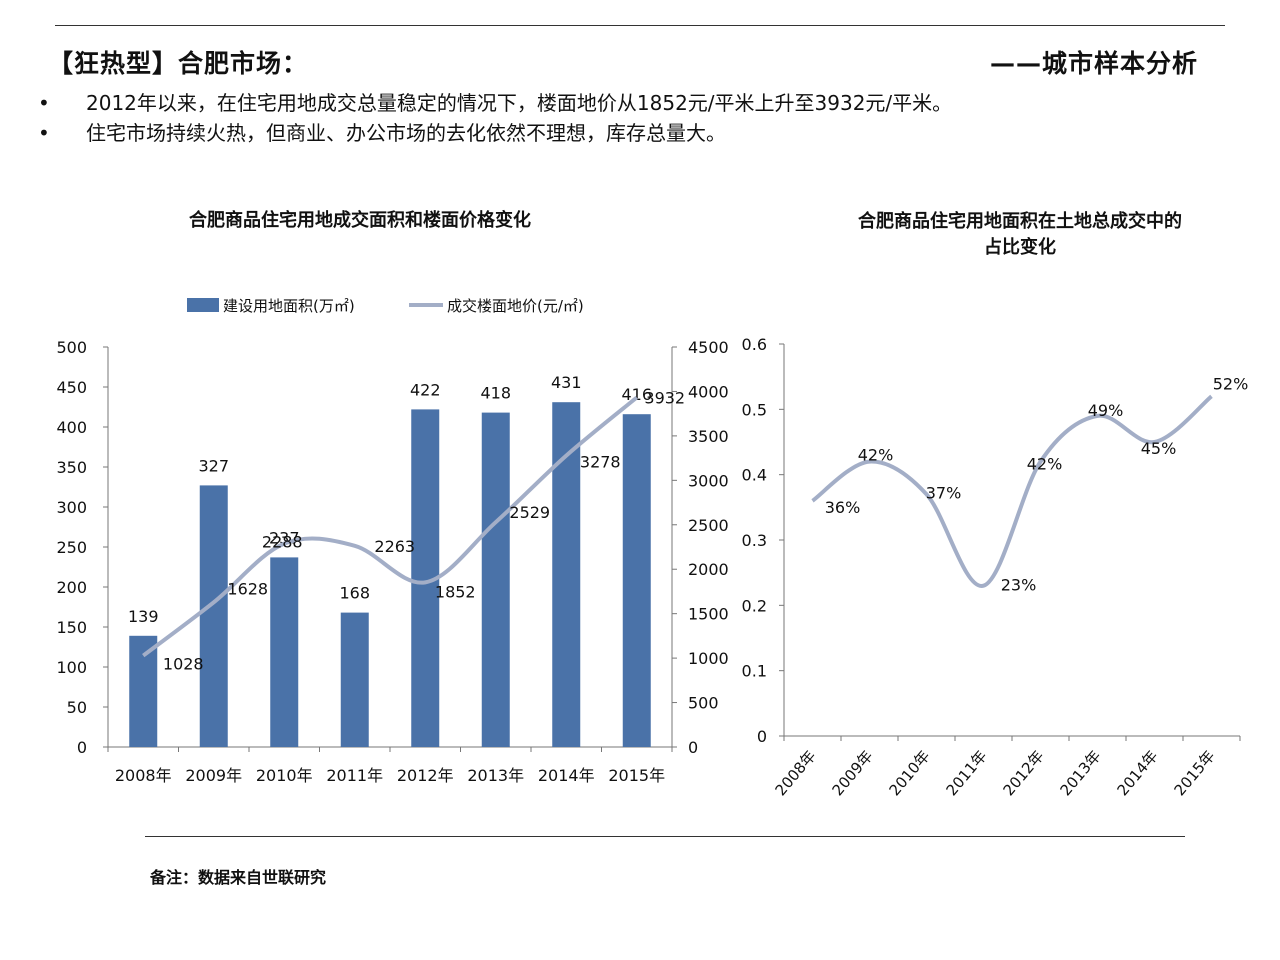 This screenshot has width=1280, height=960. Describe the element at coordinates (71, 547) in the screenshot. I see `left-y-tick-label: 250` at that location.